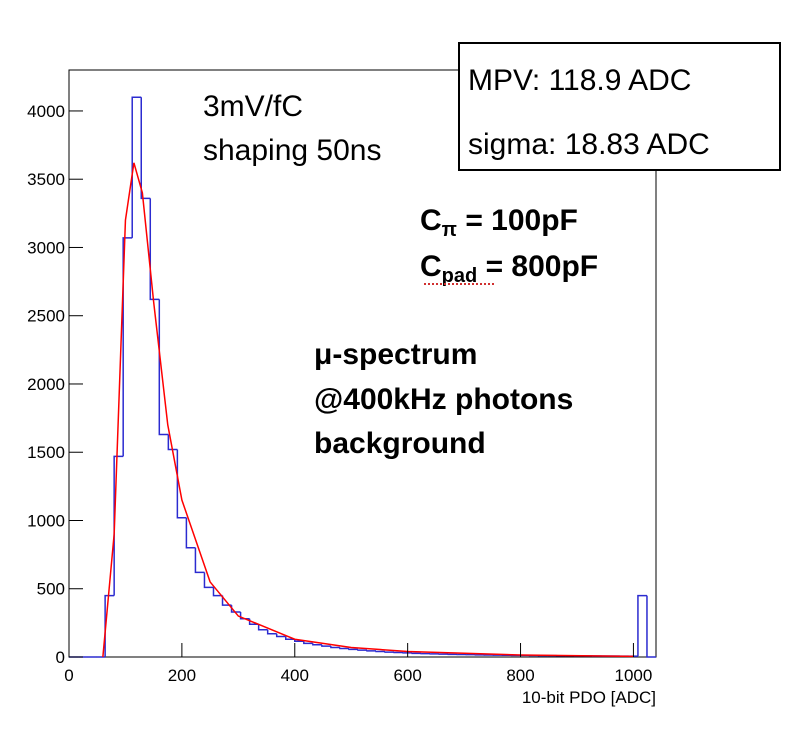 This screenshot has height=730, width=788. What do you see at coordinates (395, 354) in the screenshot?
I see `annotation: μ-spectrum` at bounding box center [395, 354].